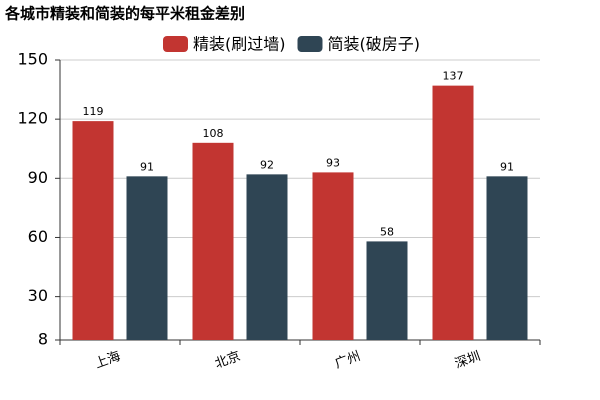 The height and width of the screenshot is (400, 600). I want to click on chart-title: 各城市精装和简装的每平米租金差别, so click(124, 14).